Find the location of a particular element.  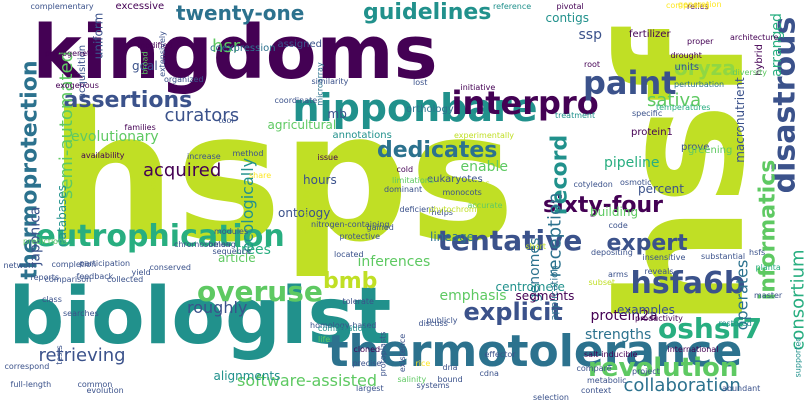

word-informatics: informatics is located at coordinates (767, 230).